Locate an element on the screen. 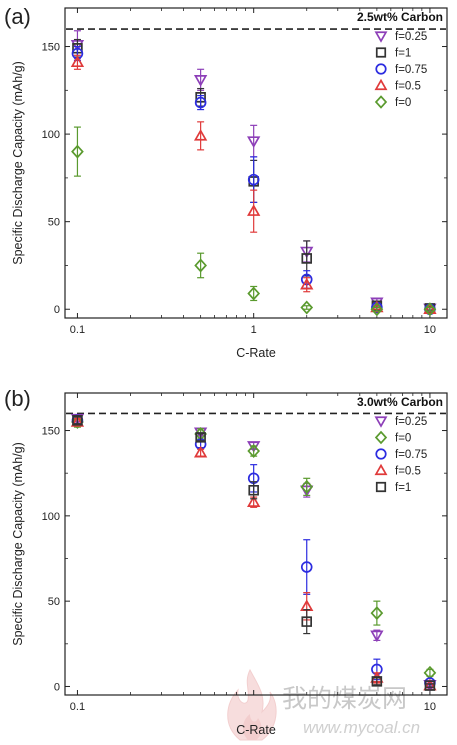  flame-logo-icon is located at coordinates (252, 704).